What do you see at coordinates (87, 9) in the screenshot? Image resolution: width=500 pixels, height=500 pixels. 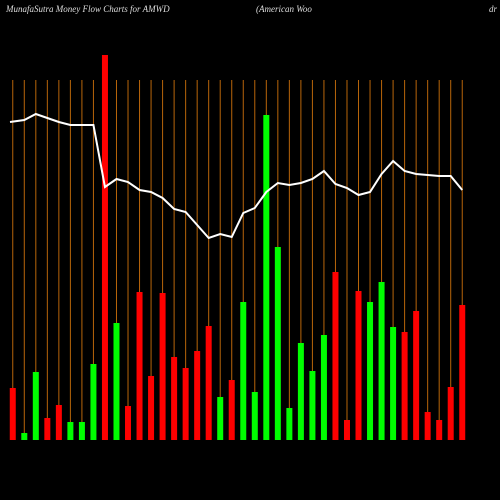 I see `chart-title: MunafaSutra Money Flow Charts for AMWD` at bounding box center [87, 9].